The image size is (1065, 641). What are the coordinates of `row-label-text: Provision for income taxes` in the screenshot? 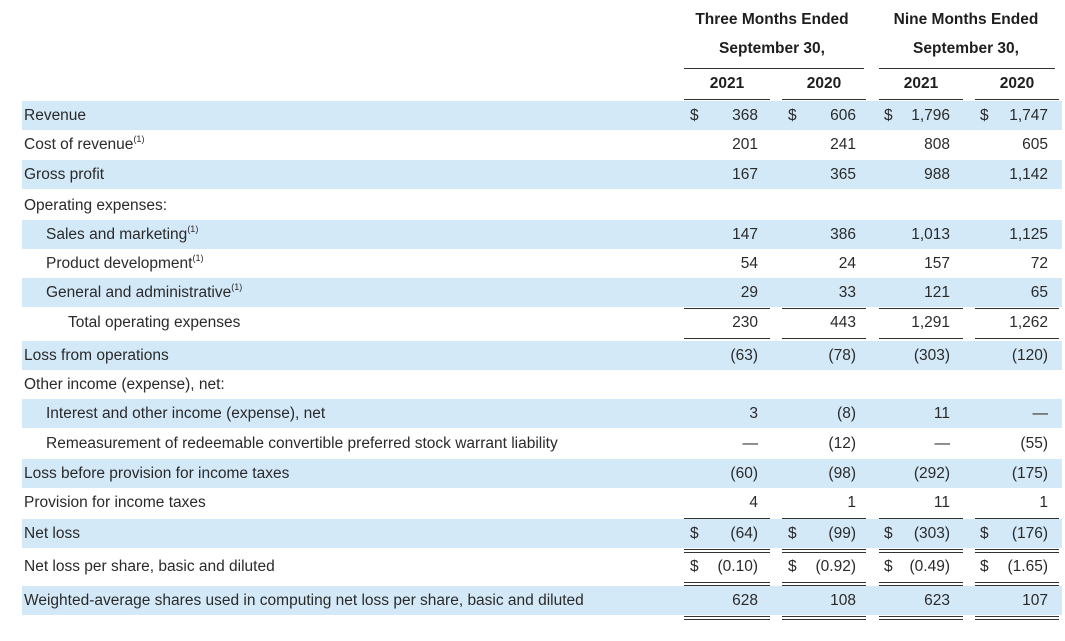 It's located at (115, 502).